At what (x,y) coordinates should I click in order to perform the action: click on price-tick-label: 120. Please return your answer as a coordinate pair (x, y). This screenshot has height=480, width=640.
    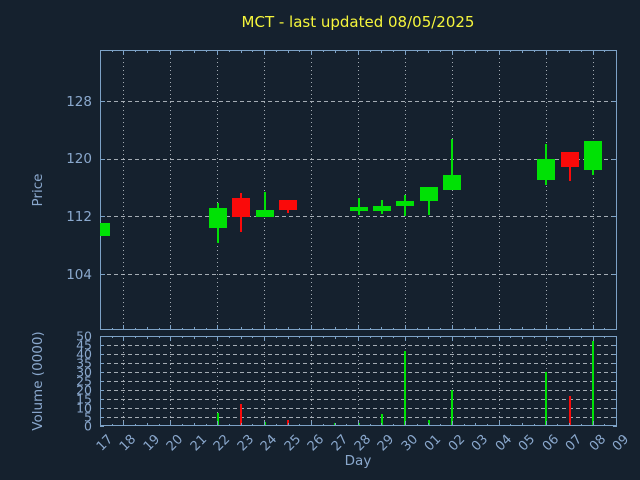
    Looking at the image, I should click on (79, 159).